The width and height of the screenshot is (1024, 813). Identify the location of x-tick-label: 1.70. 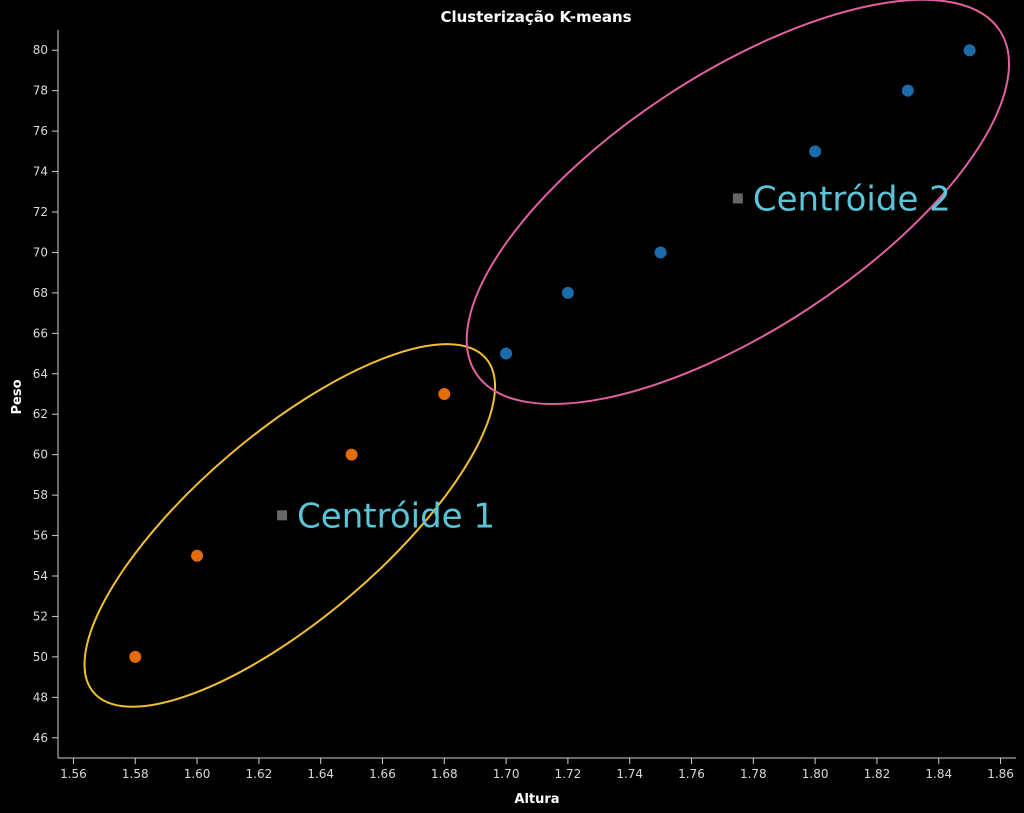
(506, 774).